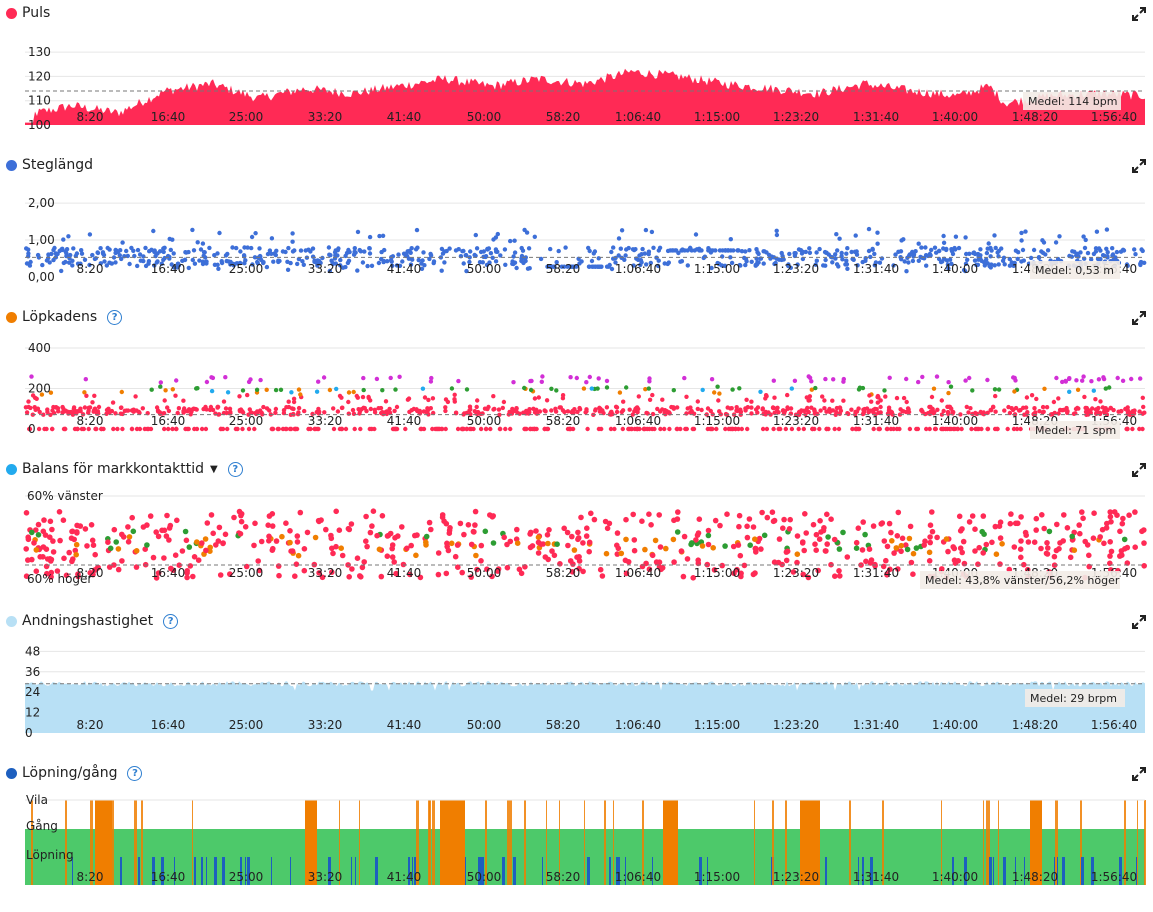 This screenshot has width=1153, height=912. What do you see at coordinates (214, 469) in the screenshot?
I see `dropdown-caret-icon: ▼` at bounding box center [214, 469].